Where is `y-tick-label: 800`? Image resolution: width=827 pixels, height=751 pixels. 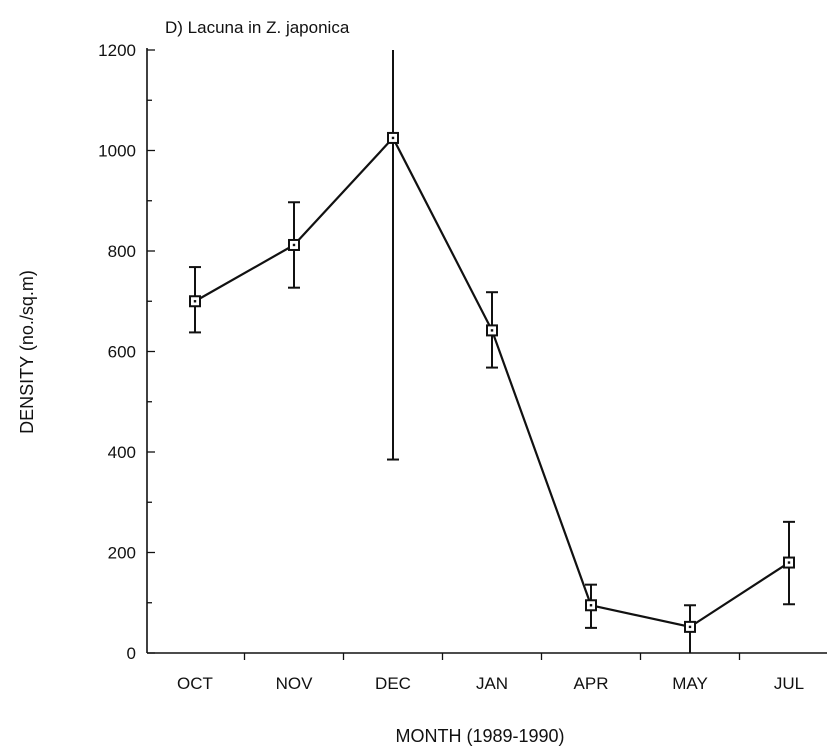
y-tick-label: 800 is located at coordinates (122, 251).